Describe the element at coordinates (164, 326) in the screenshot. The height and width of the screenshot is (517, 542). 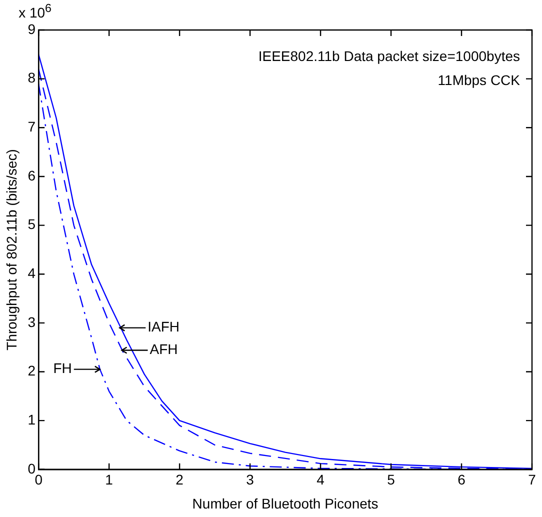
I see `annotation: IAFH` at that location.